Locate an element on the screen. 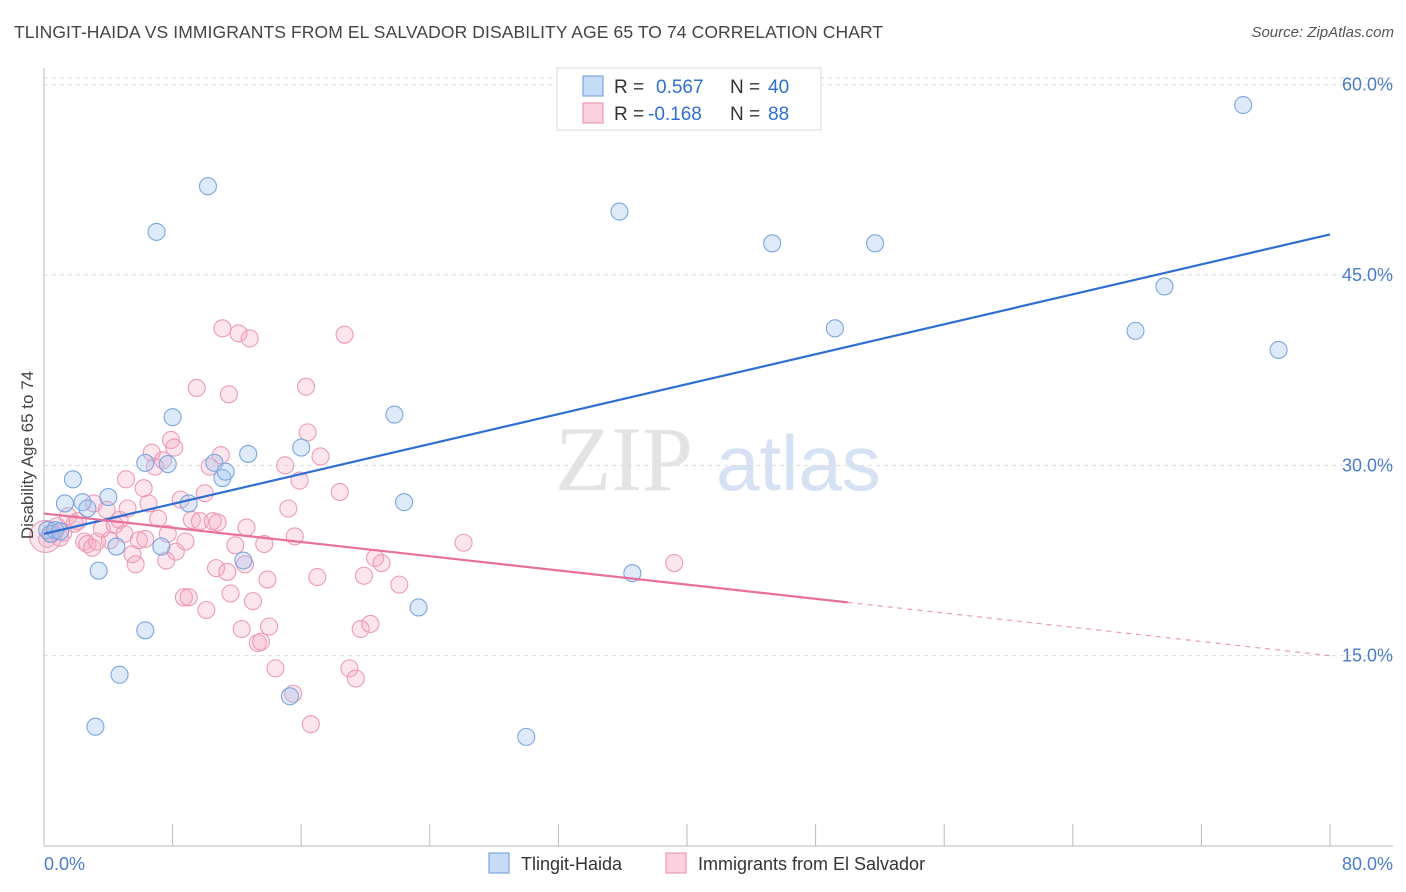 This screenshot has height=892, width=1406. trend-line-el-salvador is located at coordinates (445, 558).